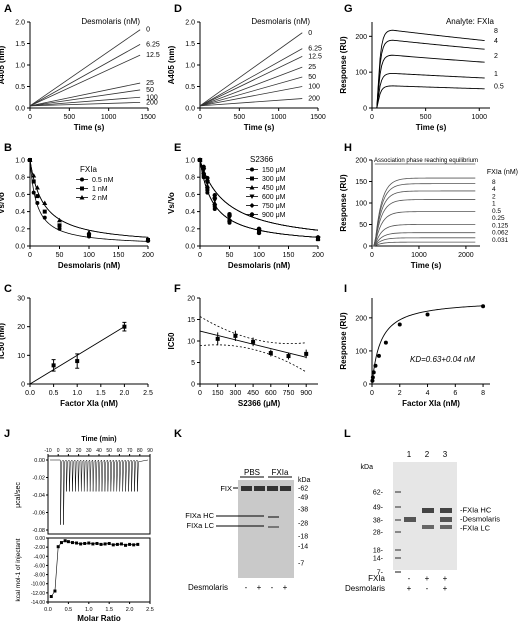 Image resolution: width=520 pixels, height=635 pixels. What do you see at coordinates (475, 528) in the screenshot?
I see `band-label: -FXIa LC` at bounding box center [475, 528].